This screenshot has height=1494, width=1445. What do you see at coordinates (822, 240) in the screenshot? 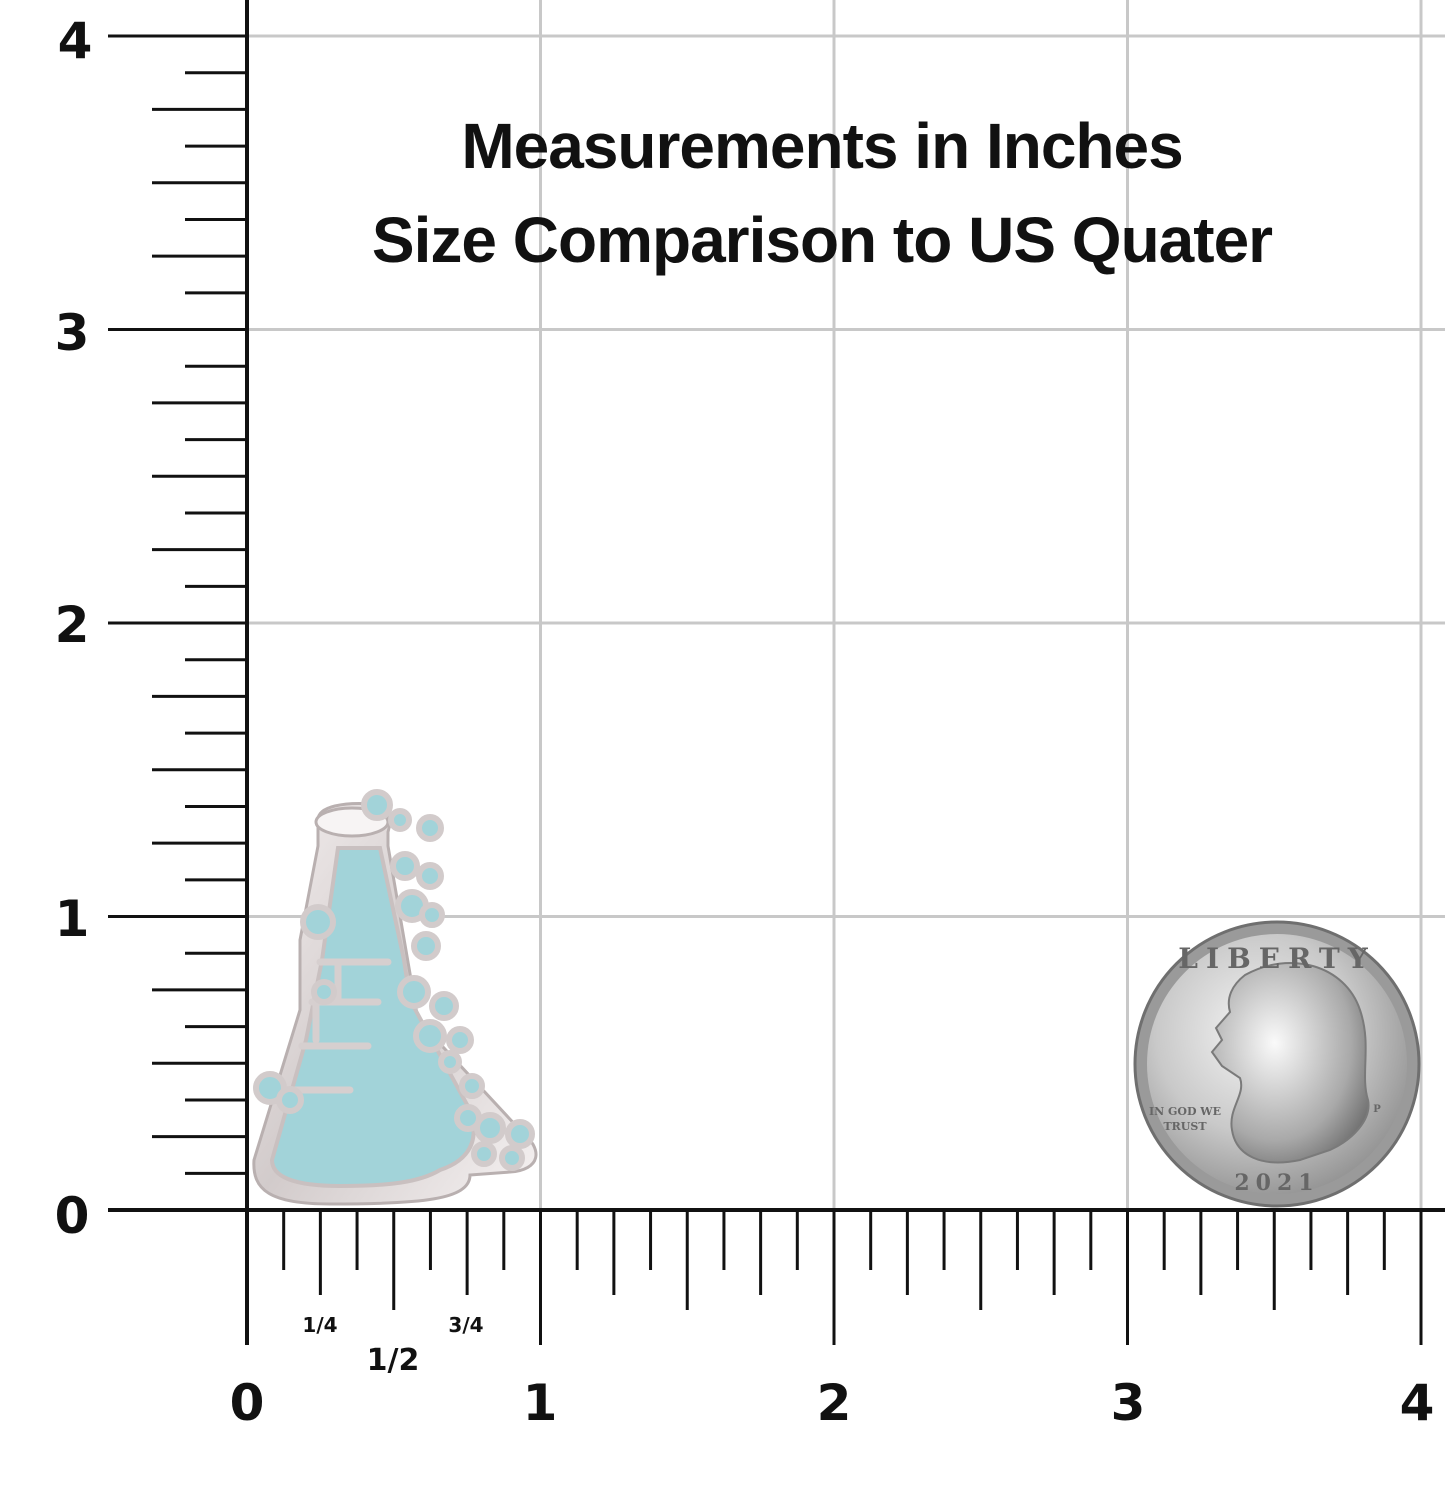
I see `title-line-2: Size Comparison to US Quater` at bounding box center [822, 240].